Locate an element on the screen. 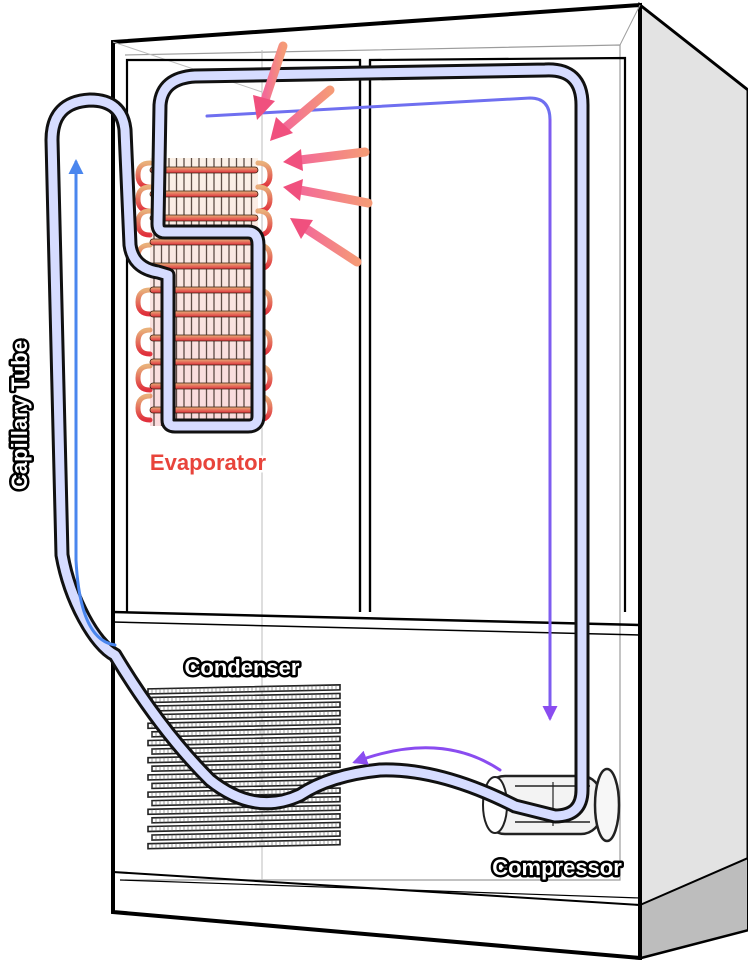 Image resolution: width=748 pixels, height=960 pixels. evaporator-label: Evaporator is located at coordinates (208, 462).